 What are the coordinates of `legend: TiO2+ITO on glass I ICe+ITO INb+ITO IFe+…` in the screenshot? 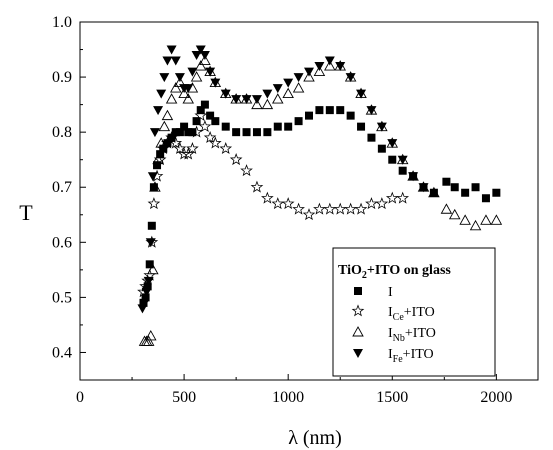 It's located at (414, 312).